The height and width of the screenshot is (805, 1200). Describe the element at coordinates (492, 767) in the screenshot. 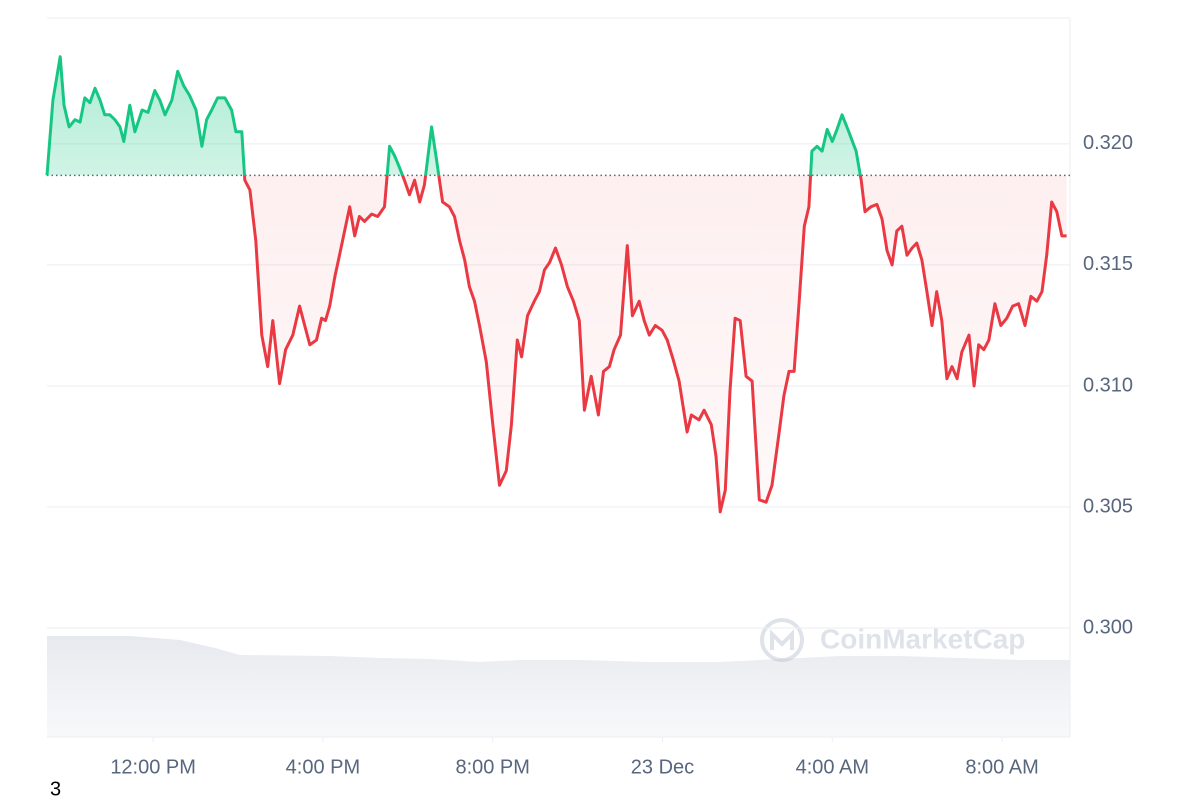

I see `x-tick-label: 8:00 PM` at that location.